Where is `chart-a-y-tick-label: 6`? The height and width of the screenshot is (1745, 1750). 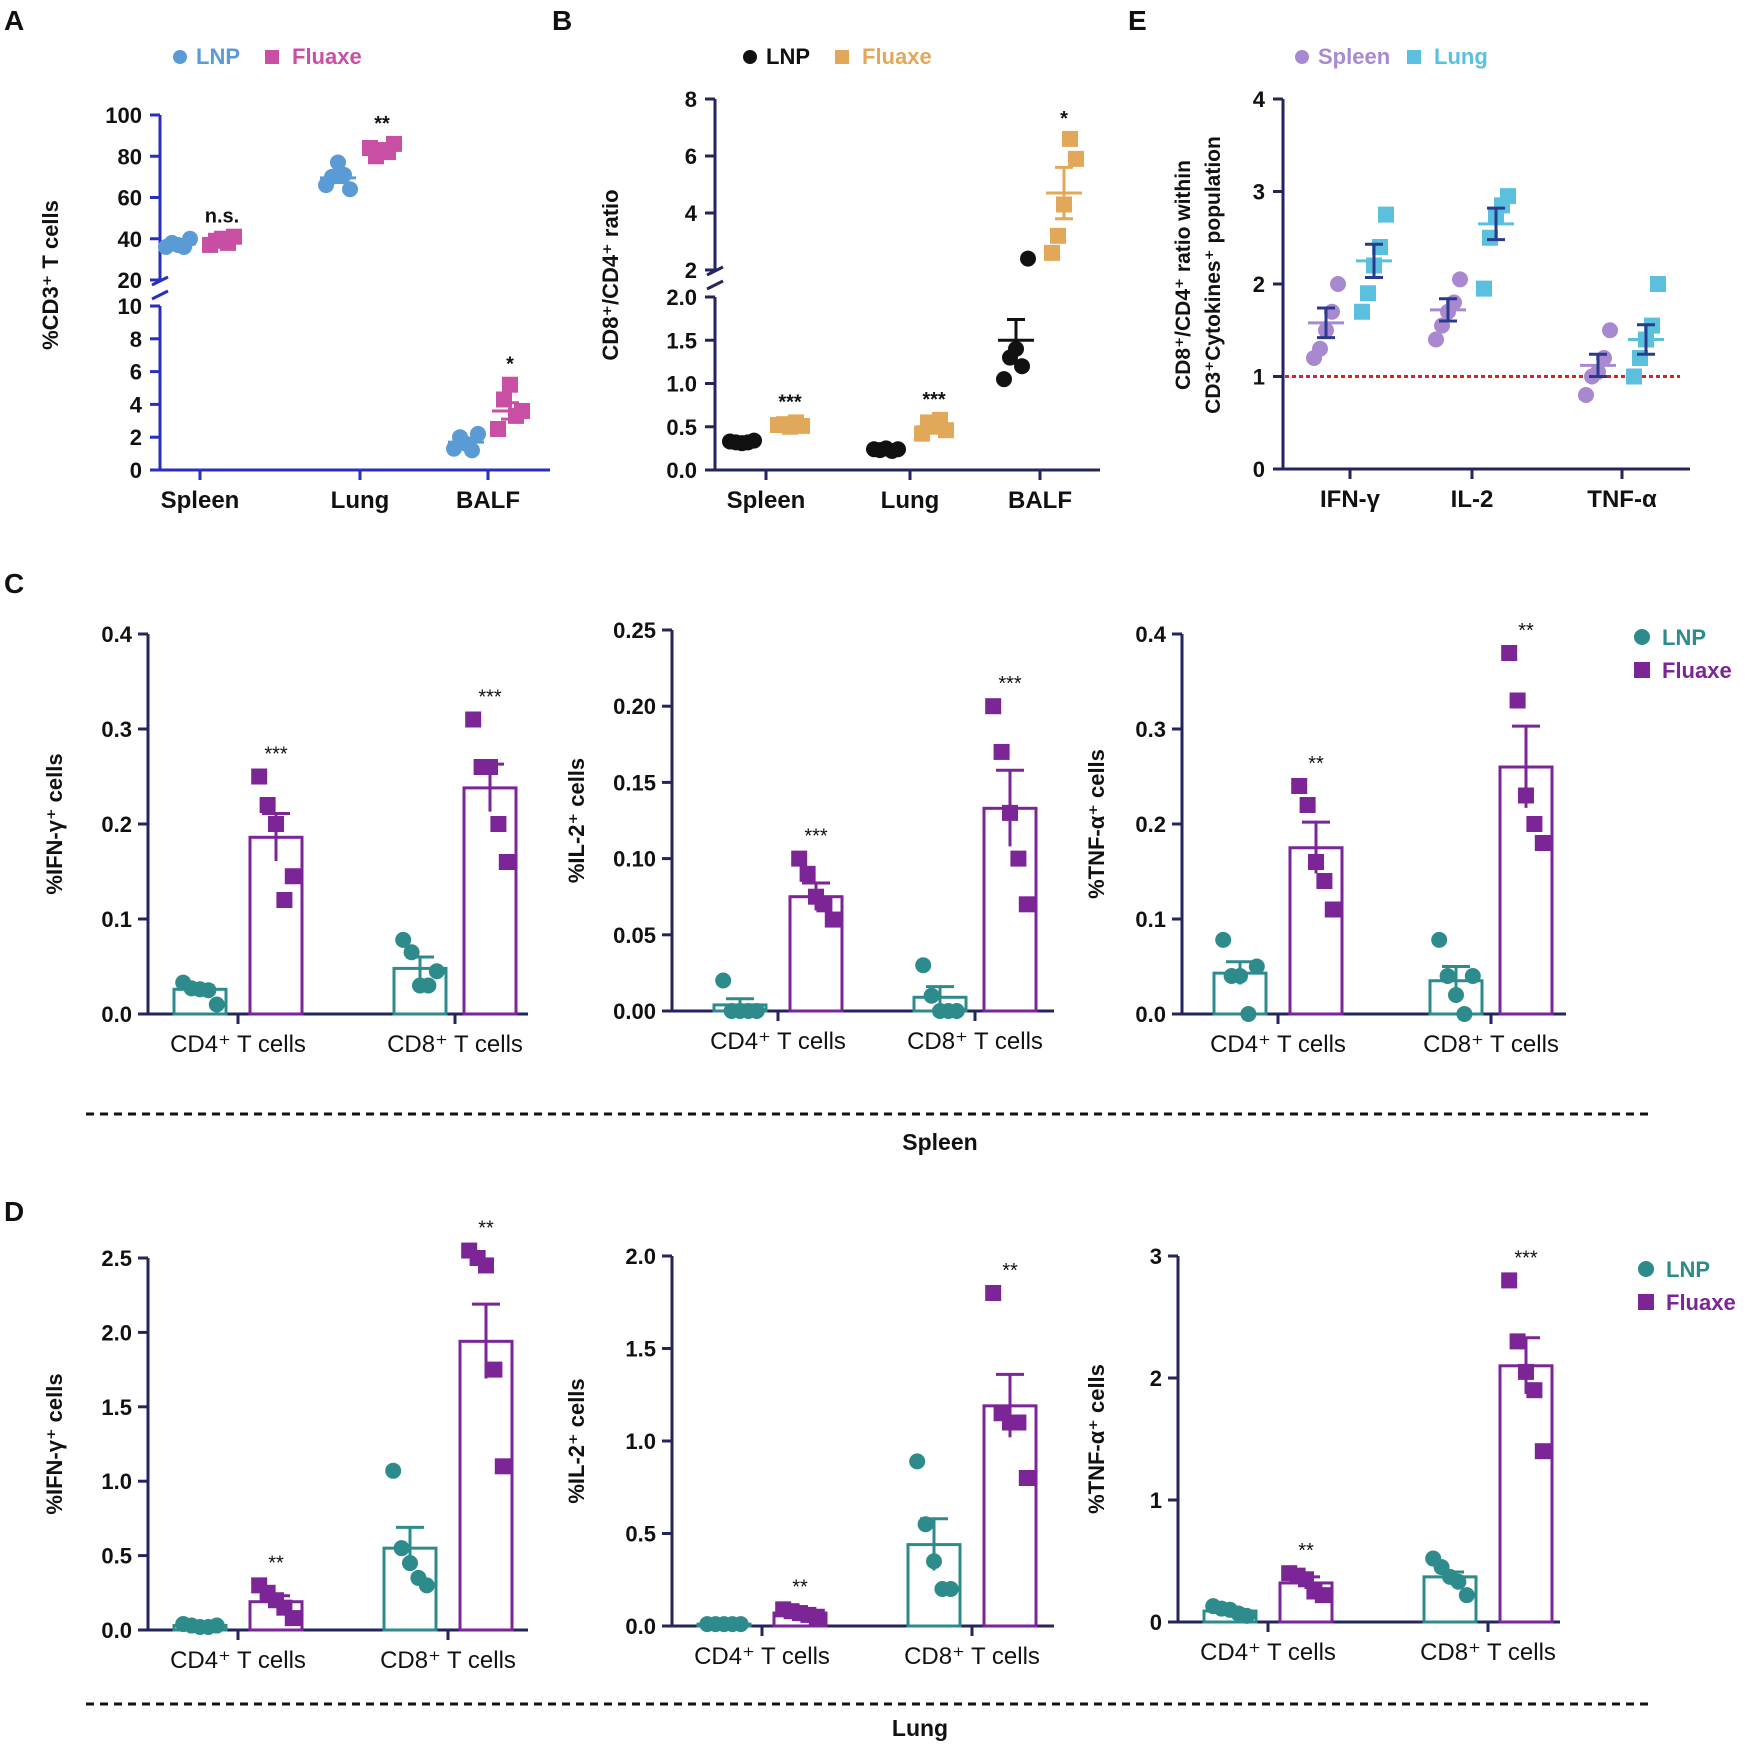
chart-a-y-tick-label: 6 is located at coordinates (136, 372).